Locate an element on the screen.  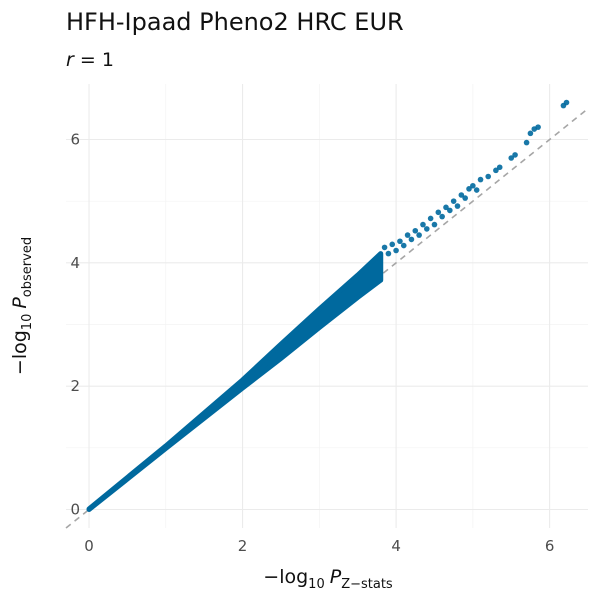
chart-title: HFH-Ipaad Pheno2 HRC EUR is located at coordinates (235, 22).